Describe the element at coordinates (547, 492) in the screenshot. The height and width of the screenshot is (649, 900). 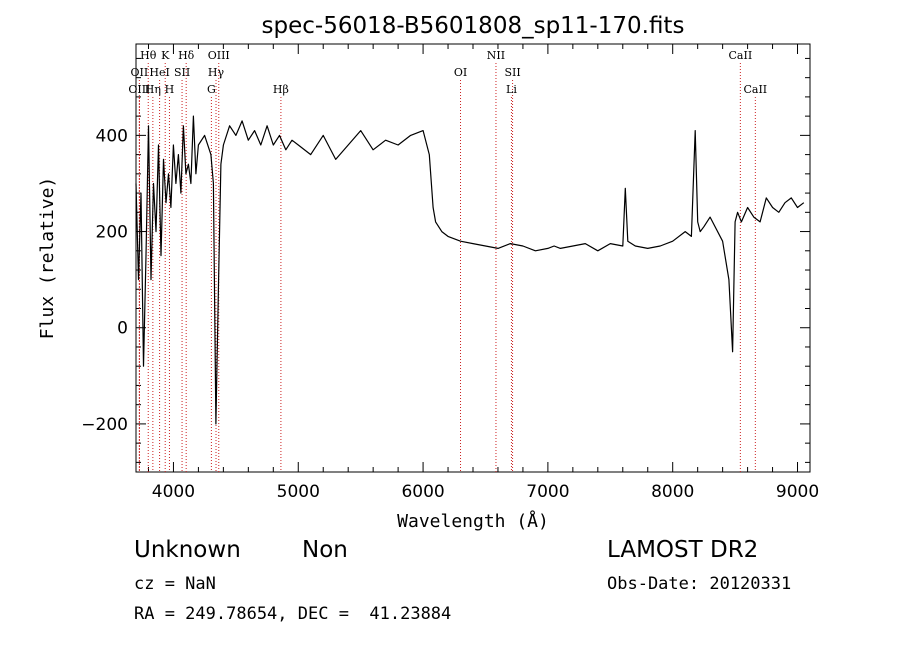
I see `x-tick-label: 7000` at that location.